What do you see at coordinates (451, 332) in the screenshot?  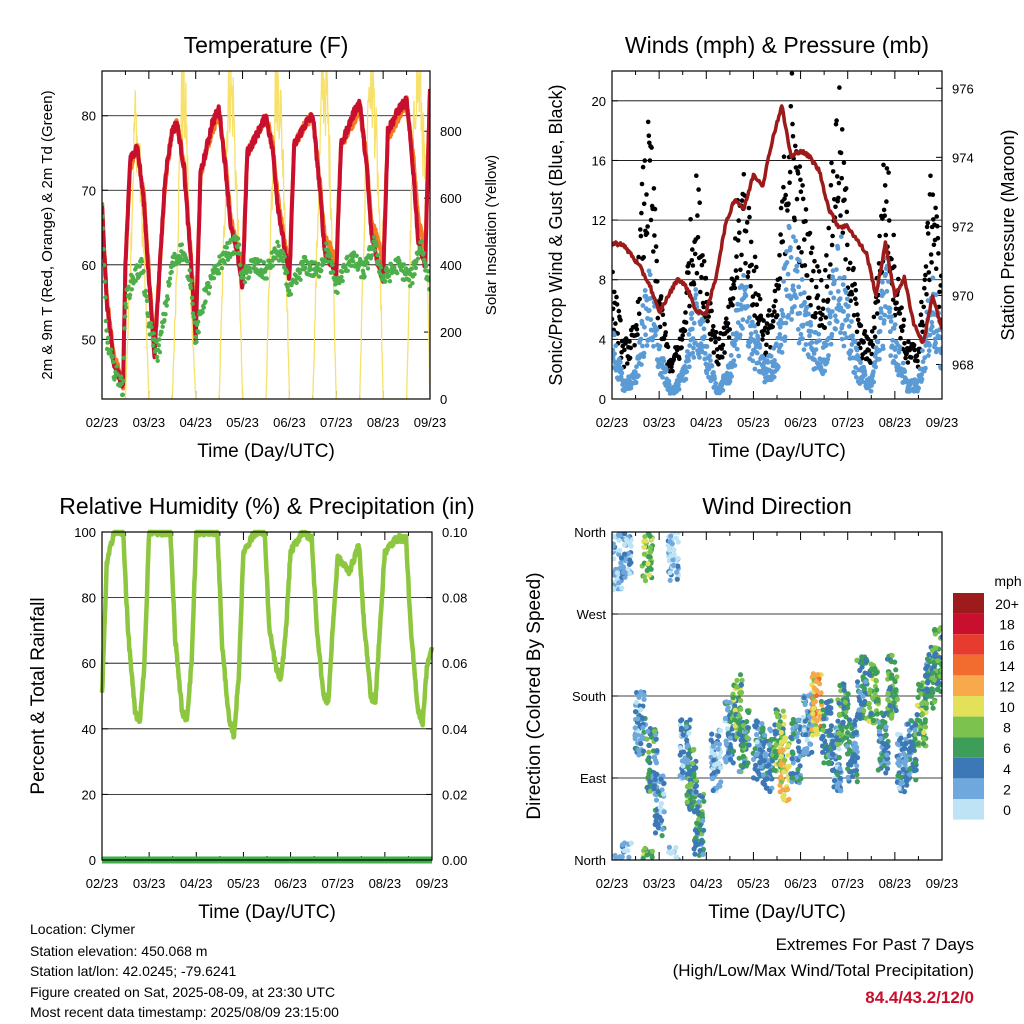 I see `y2-tick-label: 200` at bounding box center [451, 332].